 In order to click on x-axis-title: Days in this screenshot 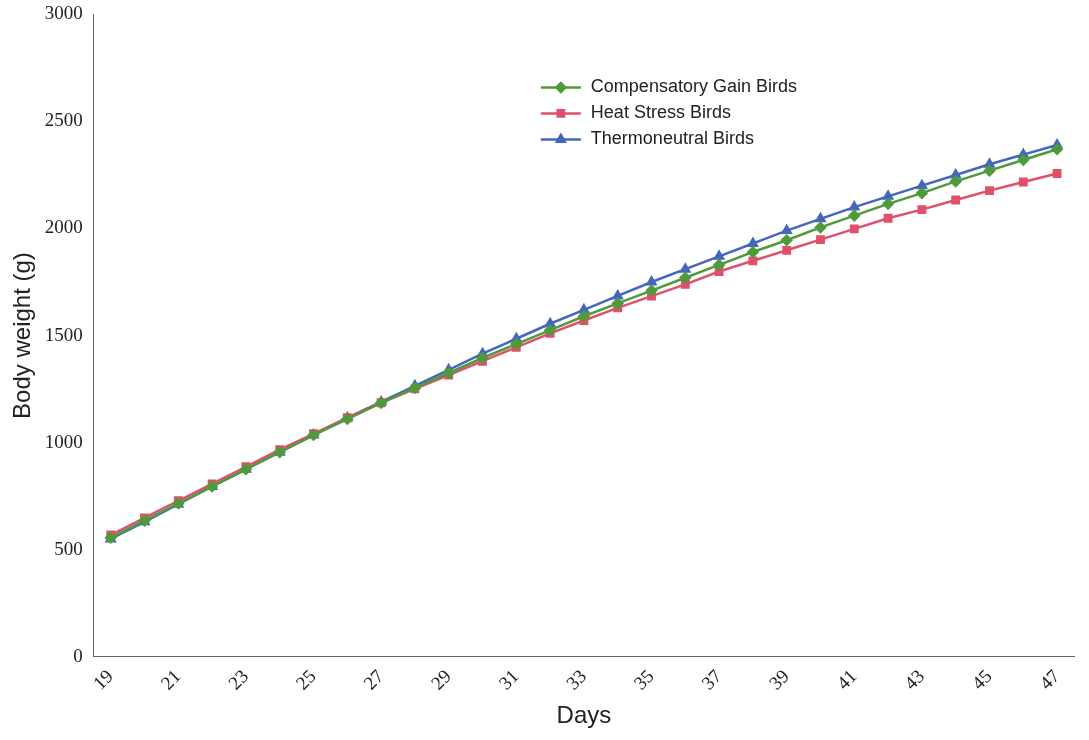, I will do `click(584, 715)`.